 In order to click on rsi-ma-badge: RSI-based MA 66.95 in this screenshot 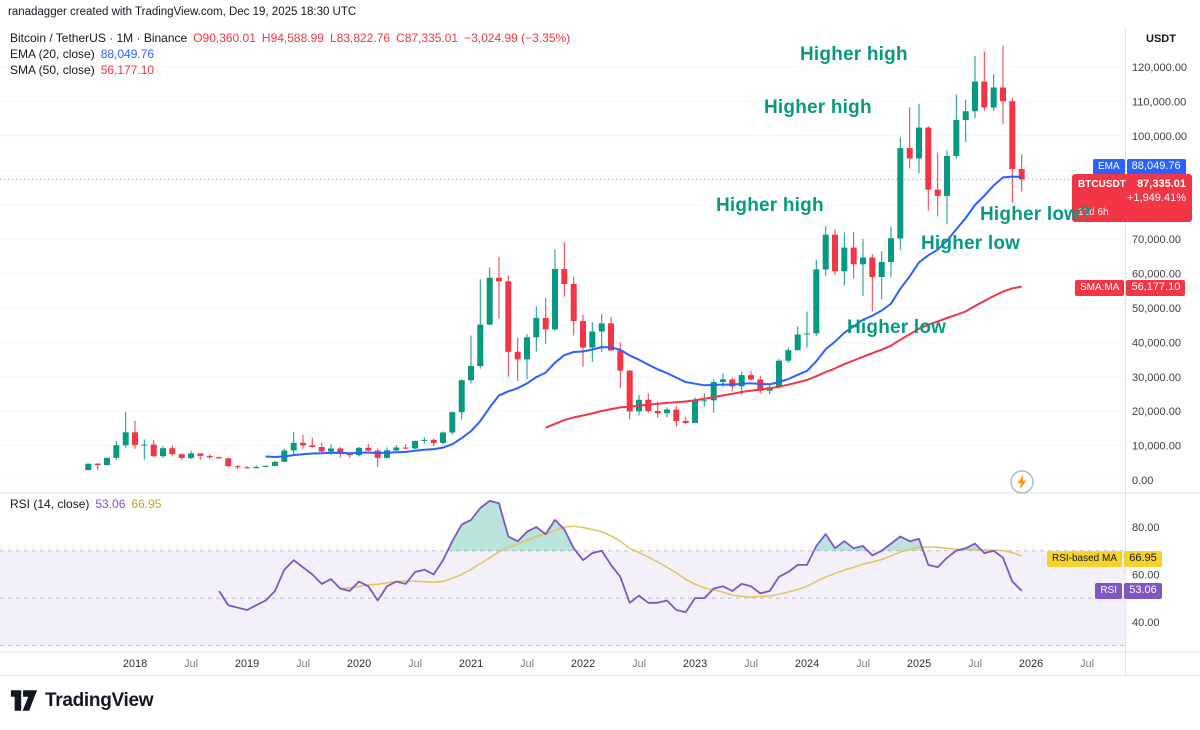, I will do `click(1104, 559)`.